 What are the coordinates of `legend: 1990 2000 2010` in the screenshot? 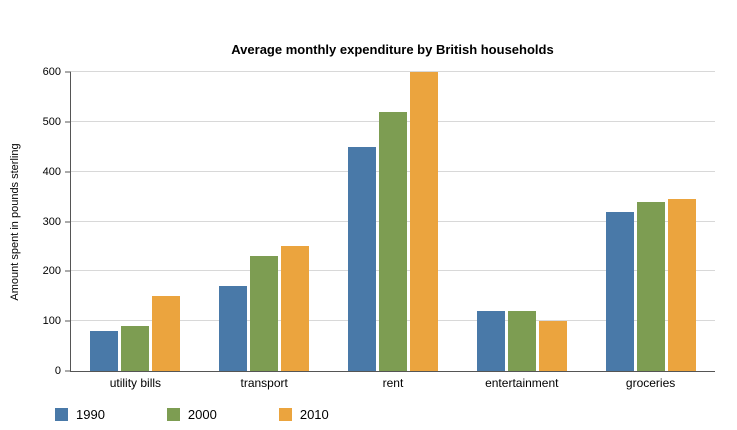 It's located at (192, 414).